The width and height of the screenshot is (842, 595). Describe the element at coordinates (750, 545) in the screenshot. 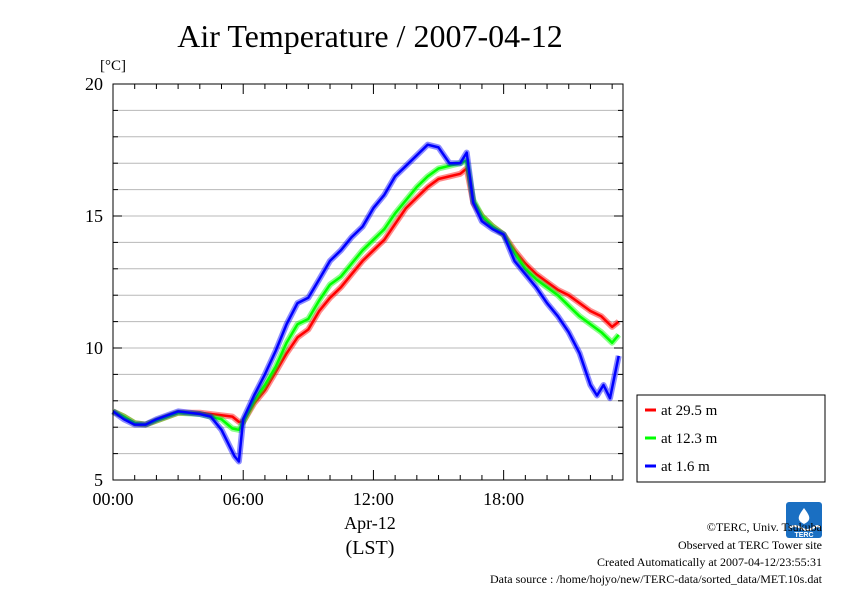

I see `site-text: Observed at TERC Tower site` at that location.